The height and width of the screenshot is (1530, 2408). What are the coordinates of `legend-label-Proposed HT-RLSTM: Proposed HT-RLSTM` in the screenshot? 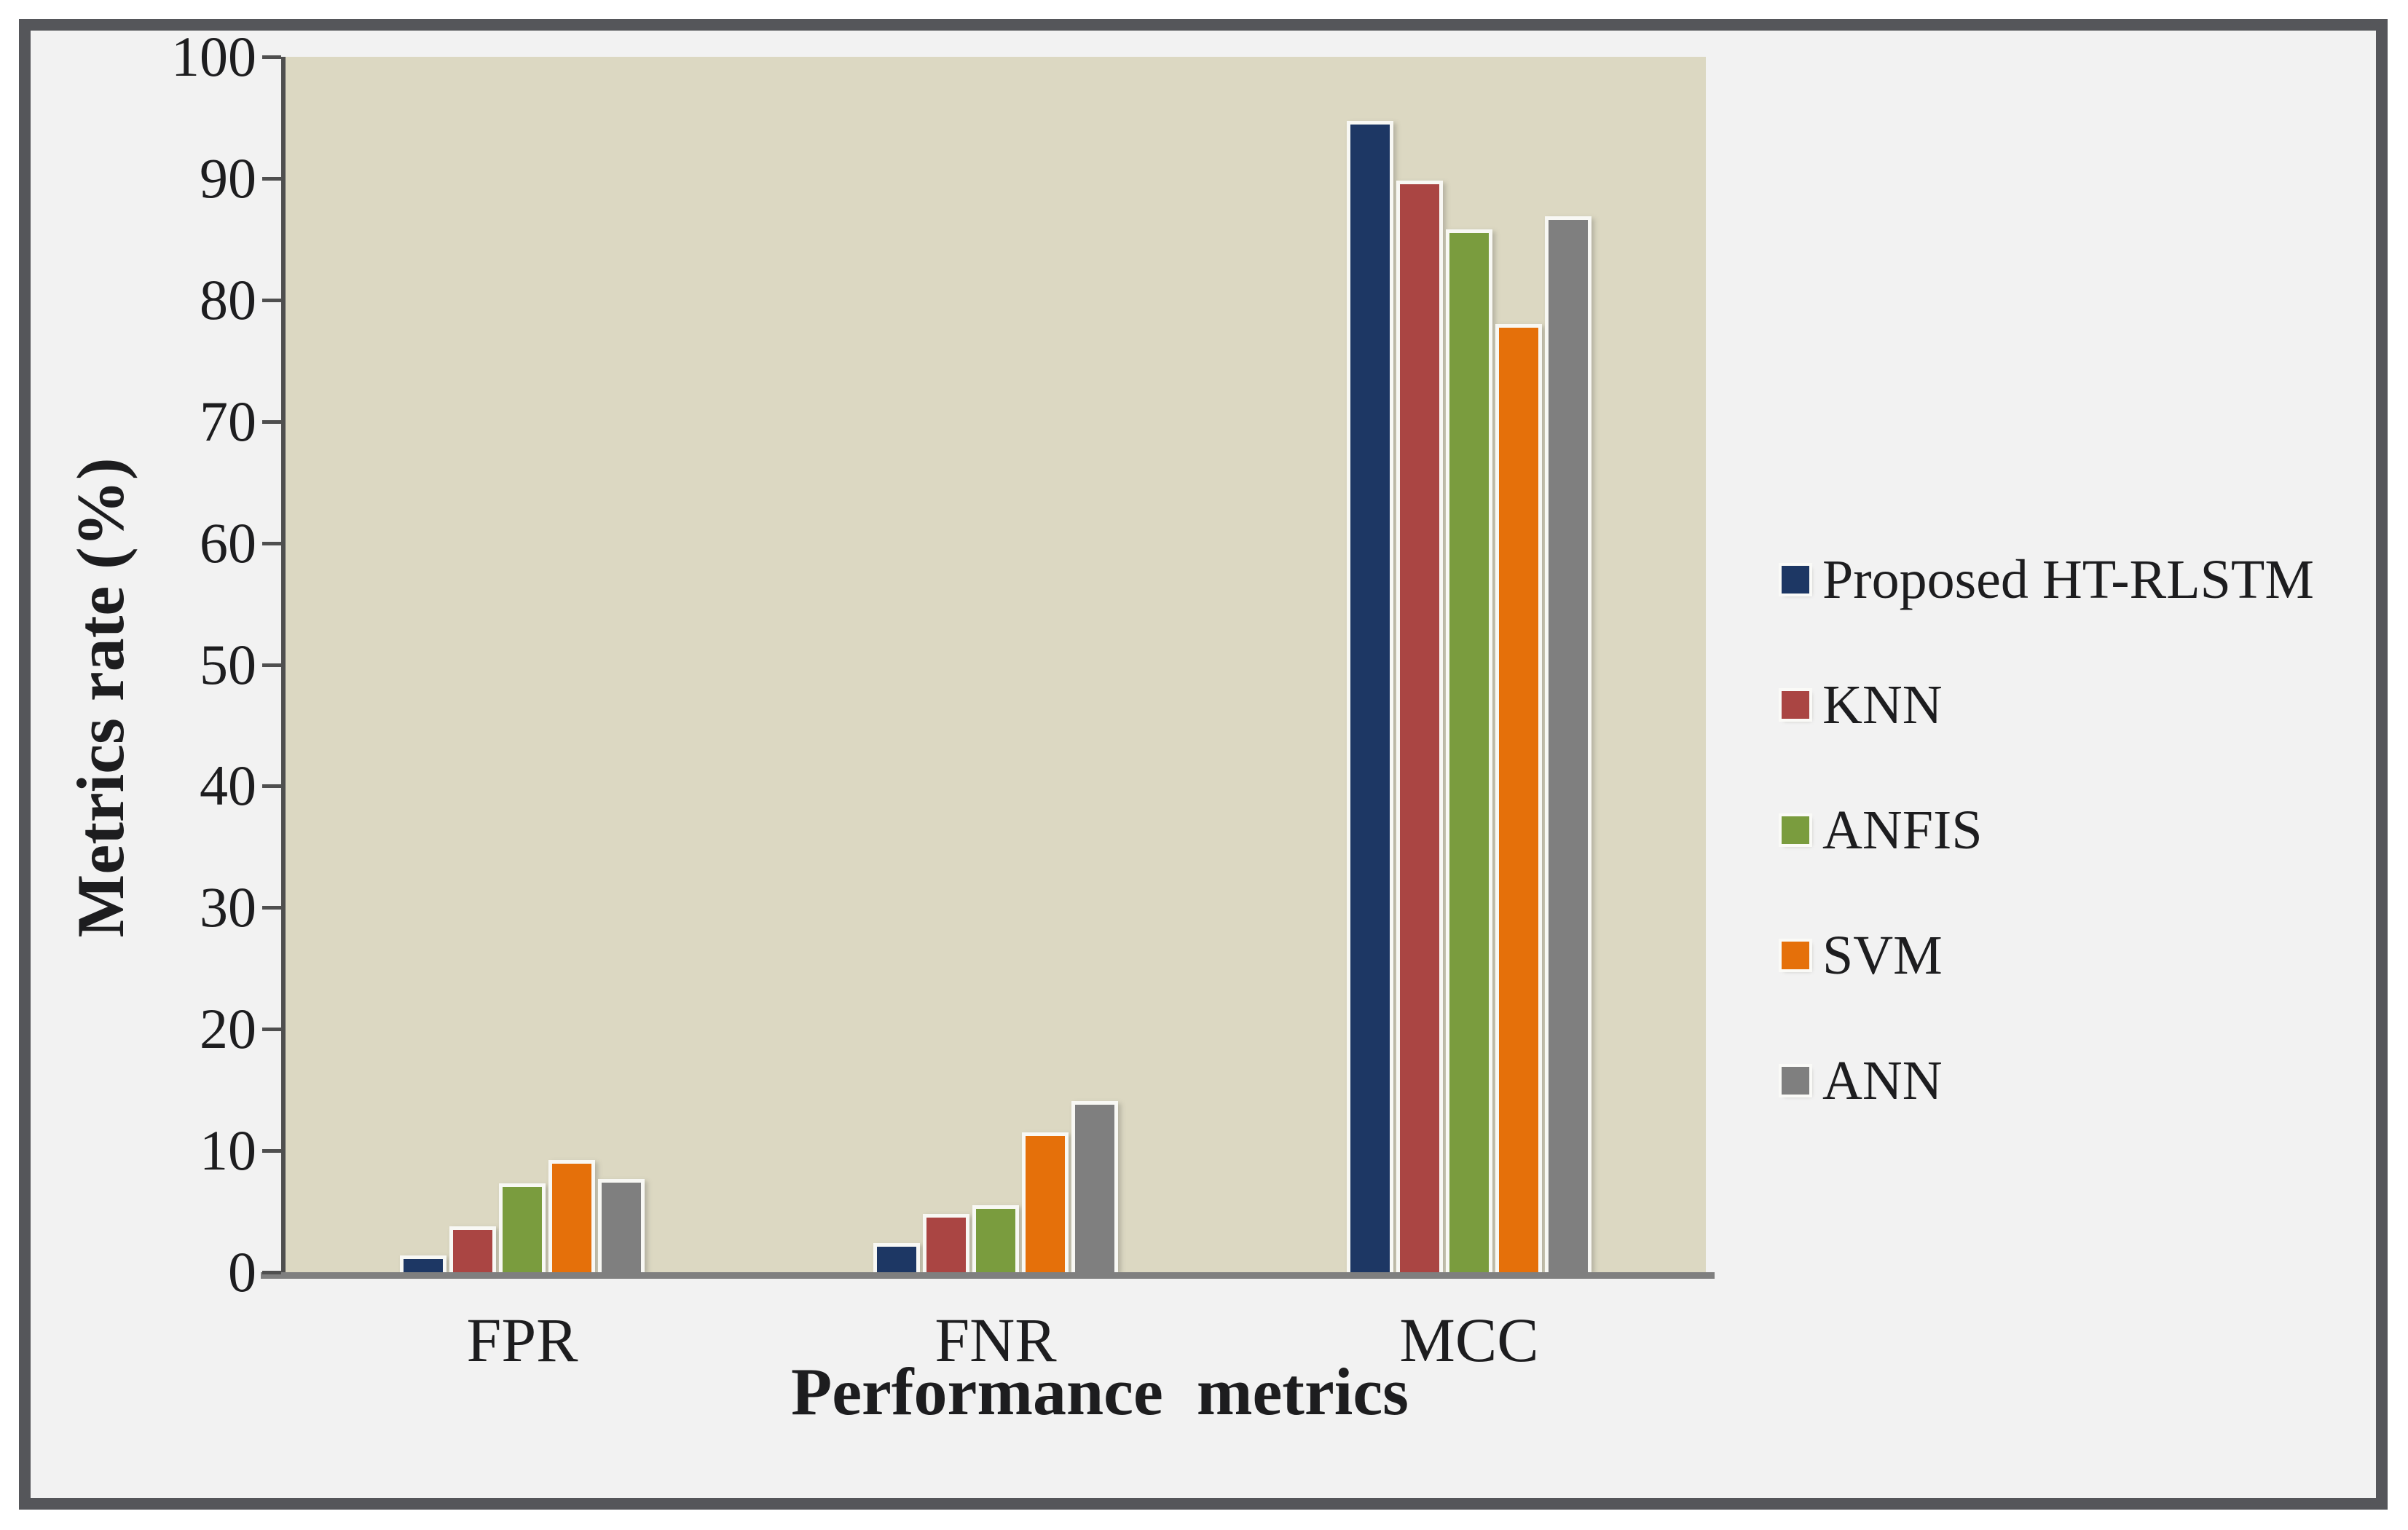 It's located at (2068, 579).